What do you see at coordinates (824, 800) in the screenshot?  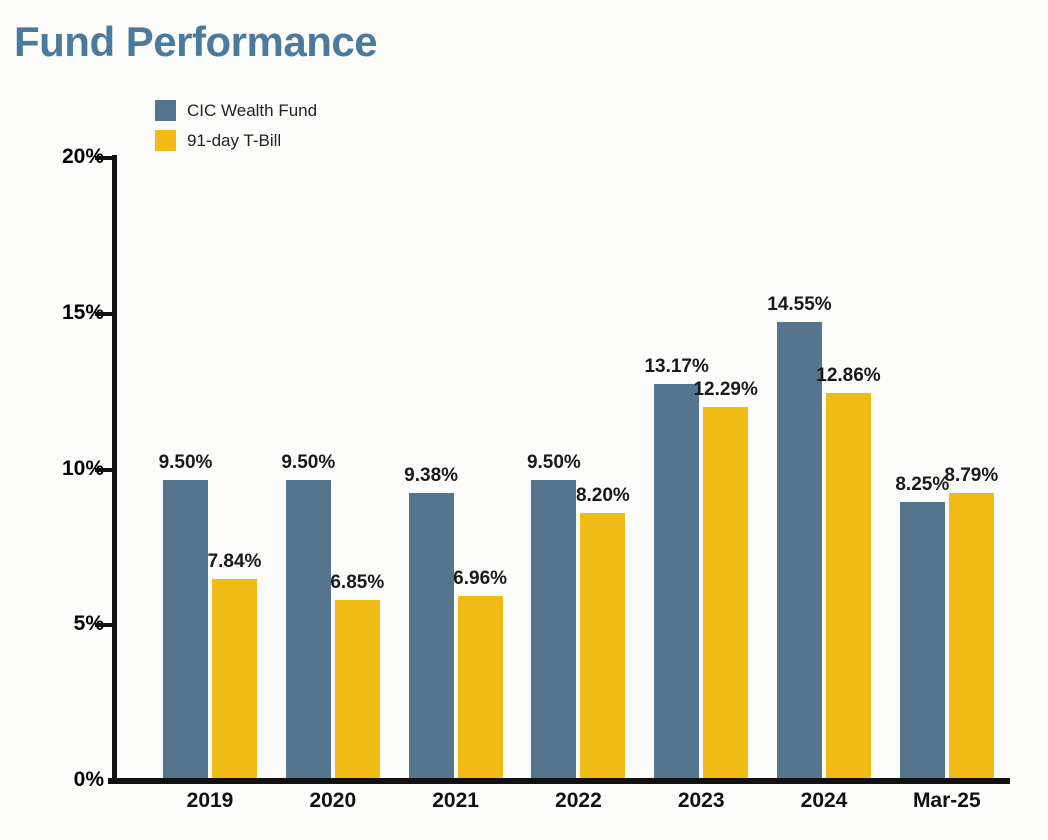 I see `x-axis-category-label: 2024` at bounding box center [824, 800].